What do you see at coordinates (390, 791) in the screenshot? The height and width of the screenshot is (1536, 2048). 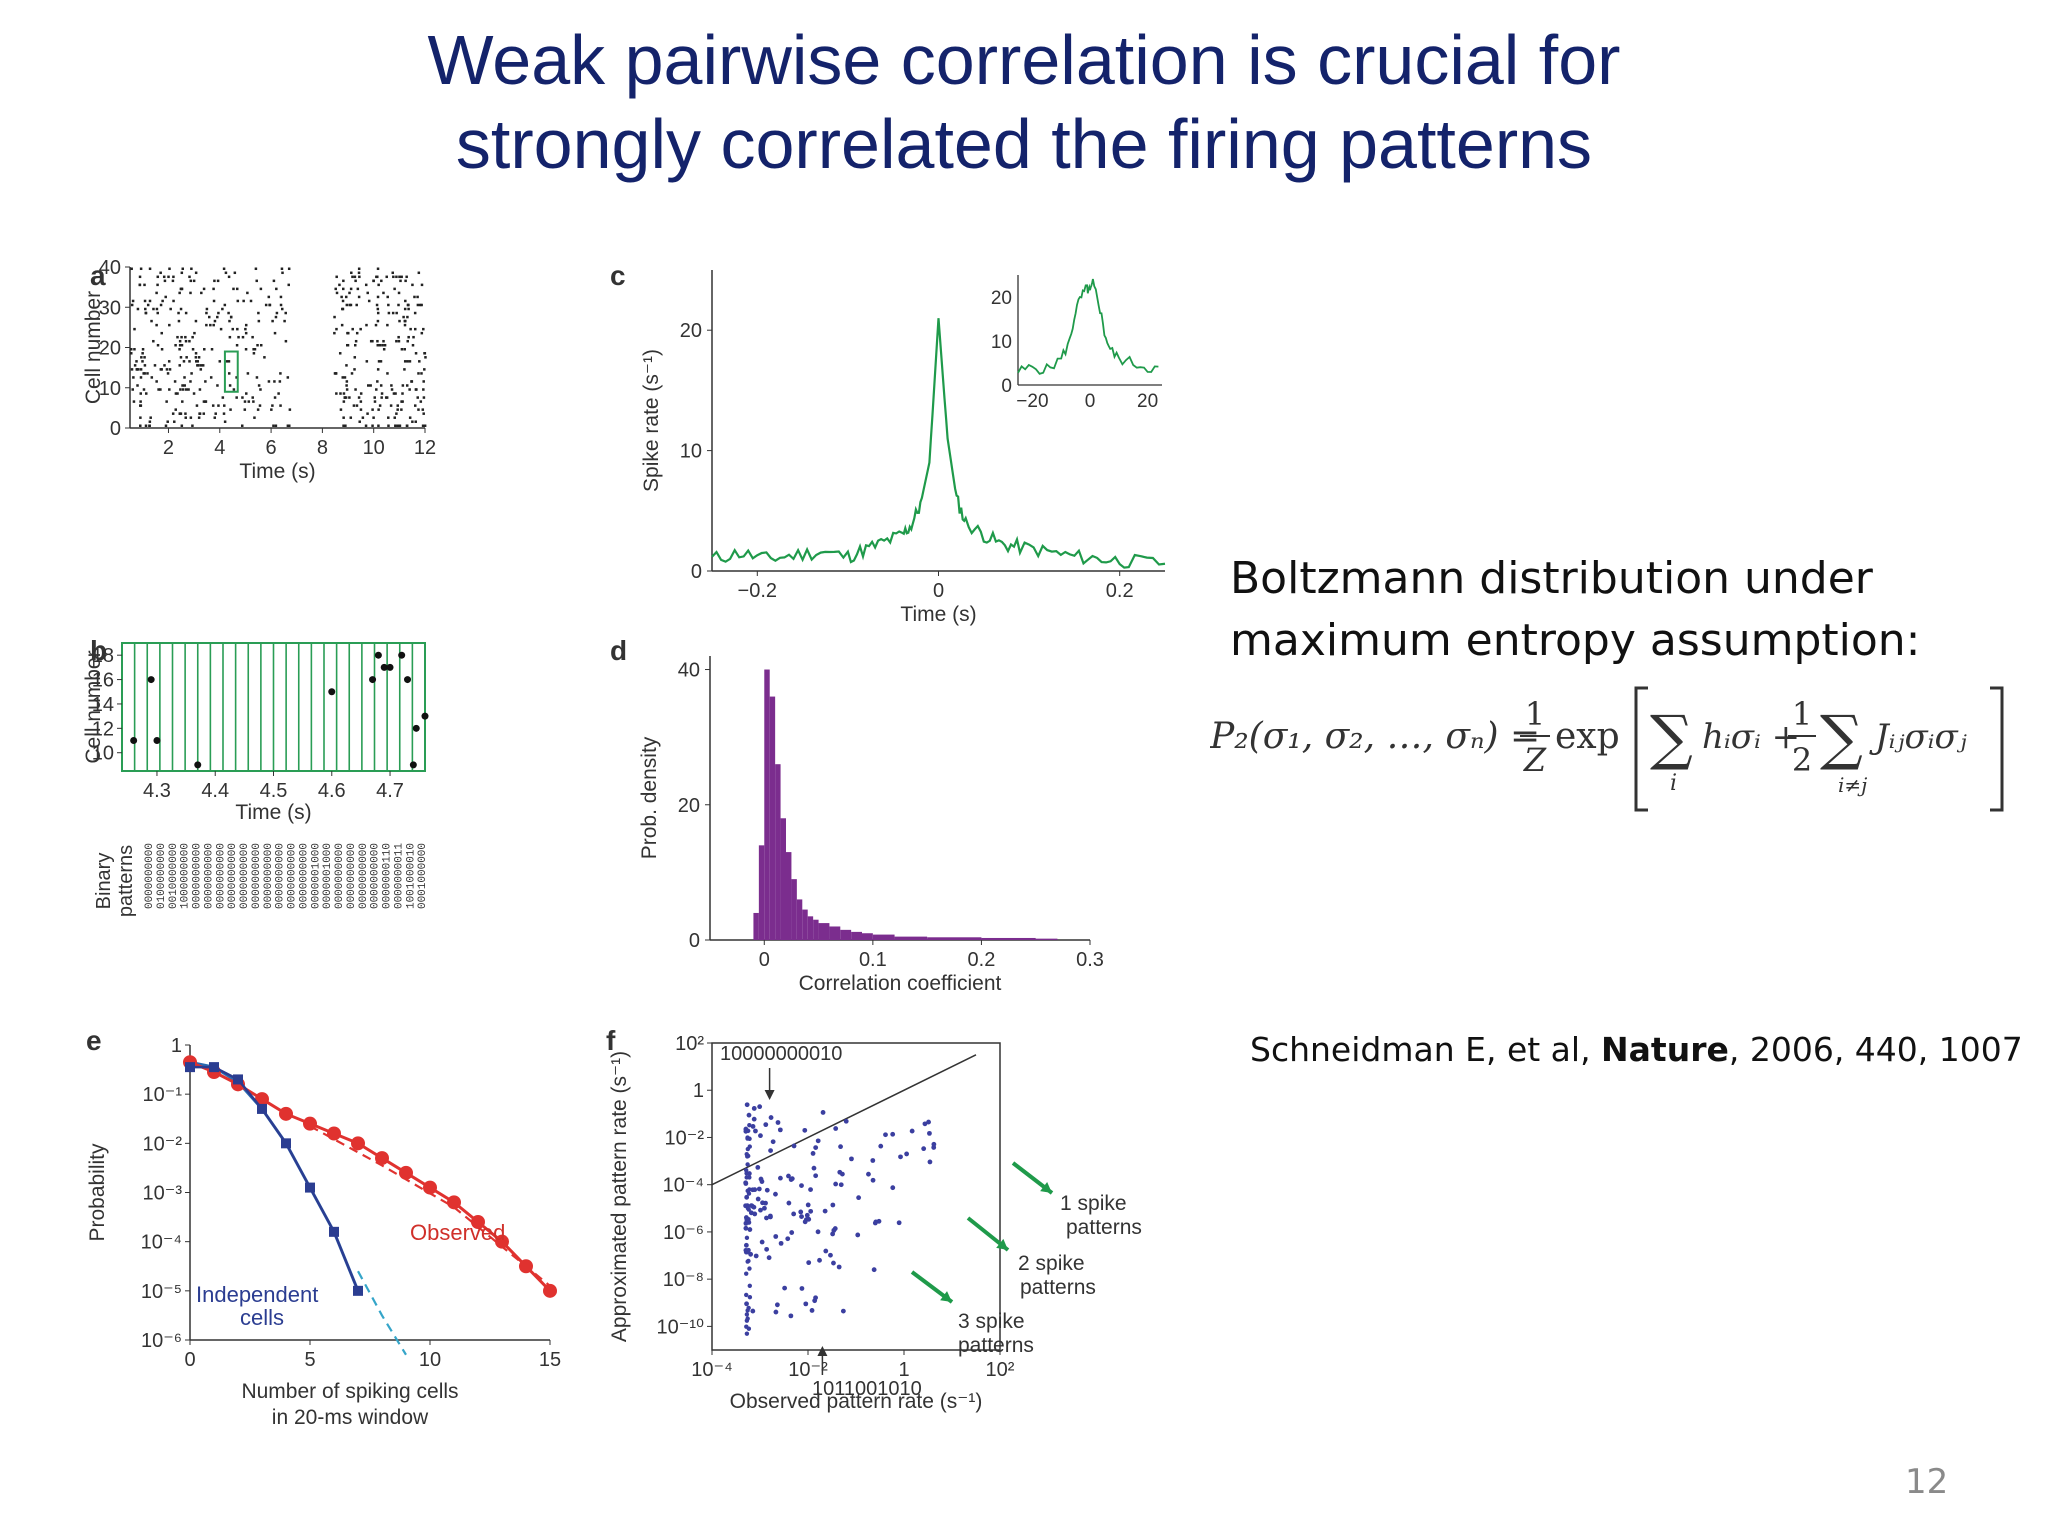 I see `b-xtick-label: 4.7` at bounding box center [390, 791].